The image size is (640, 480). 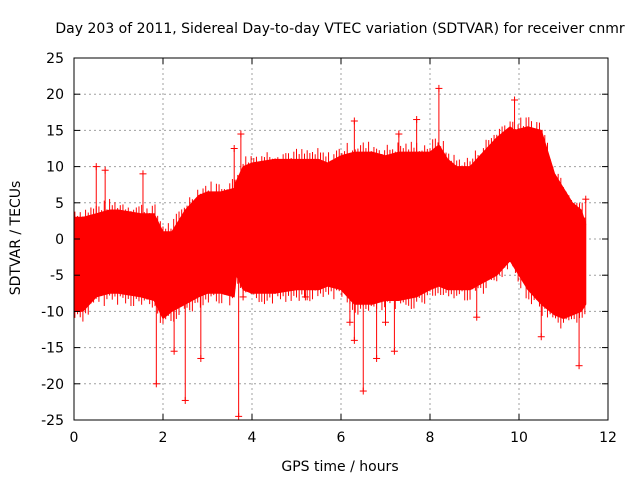 I want to click on y-tick-label: 10, so click(x=55, y=168).